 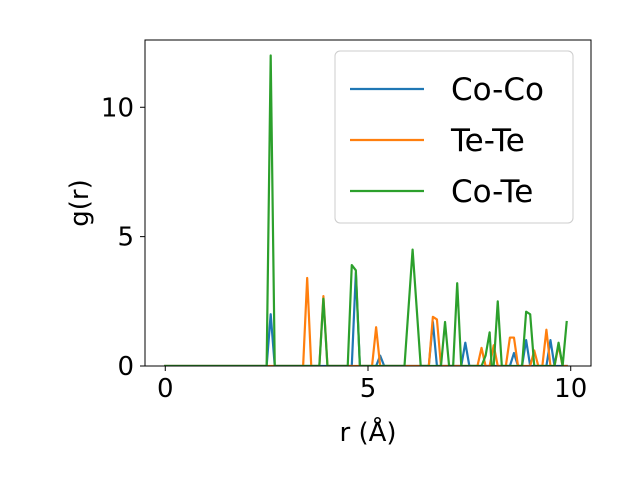 What do you see at coordinates (366, 321) in the screenshot?
I see `series-line-te-te` at bounding box center [366, 321].